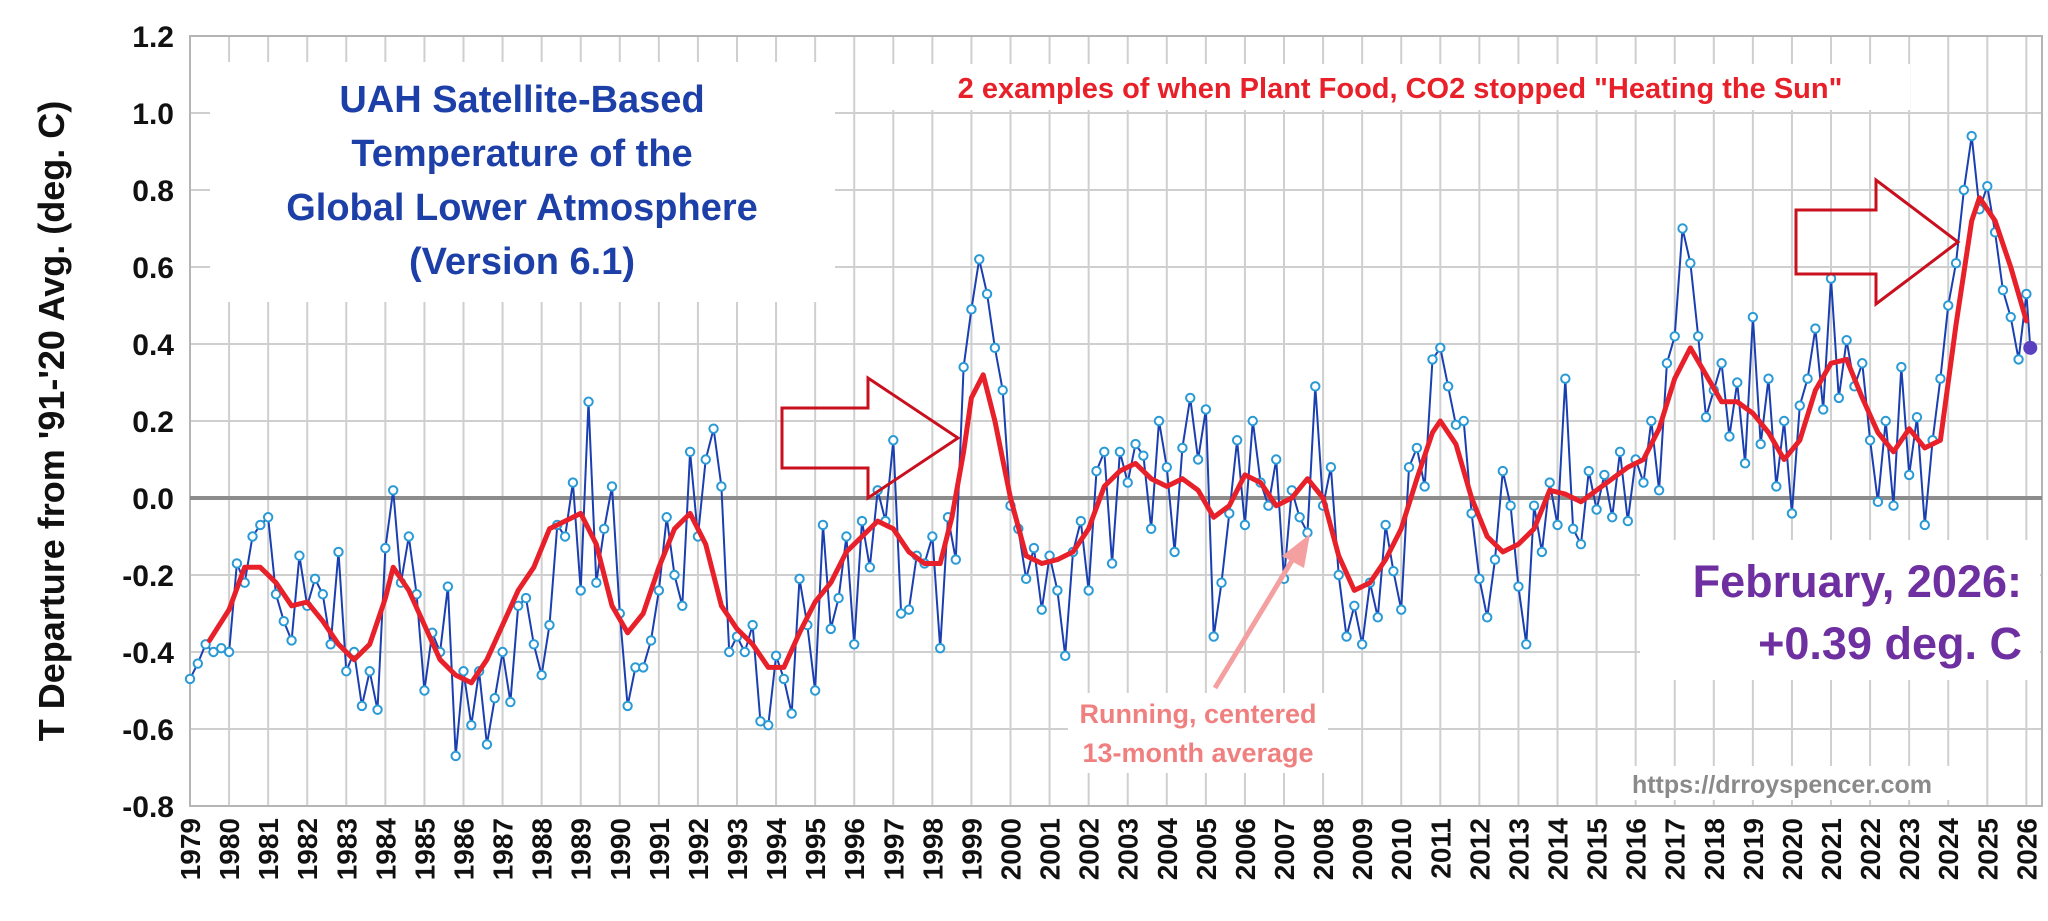 Image resolution: width=2048 pixels, height=921 pixels. I want to click on x-tick-label: 2022, so click(1870, 849).